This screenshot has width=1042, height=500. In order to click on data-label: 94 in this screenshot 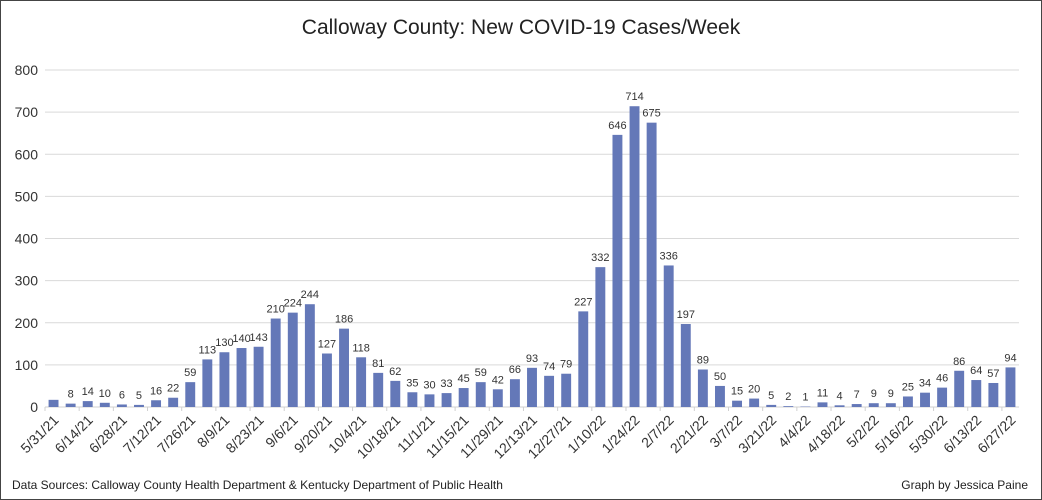, I will do `click(1010, 358)`.